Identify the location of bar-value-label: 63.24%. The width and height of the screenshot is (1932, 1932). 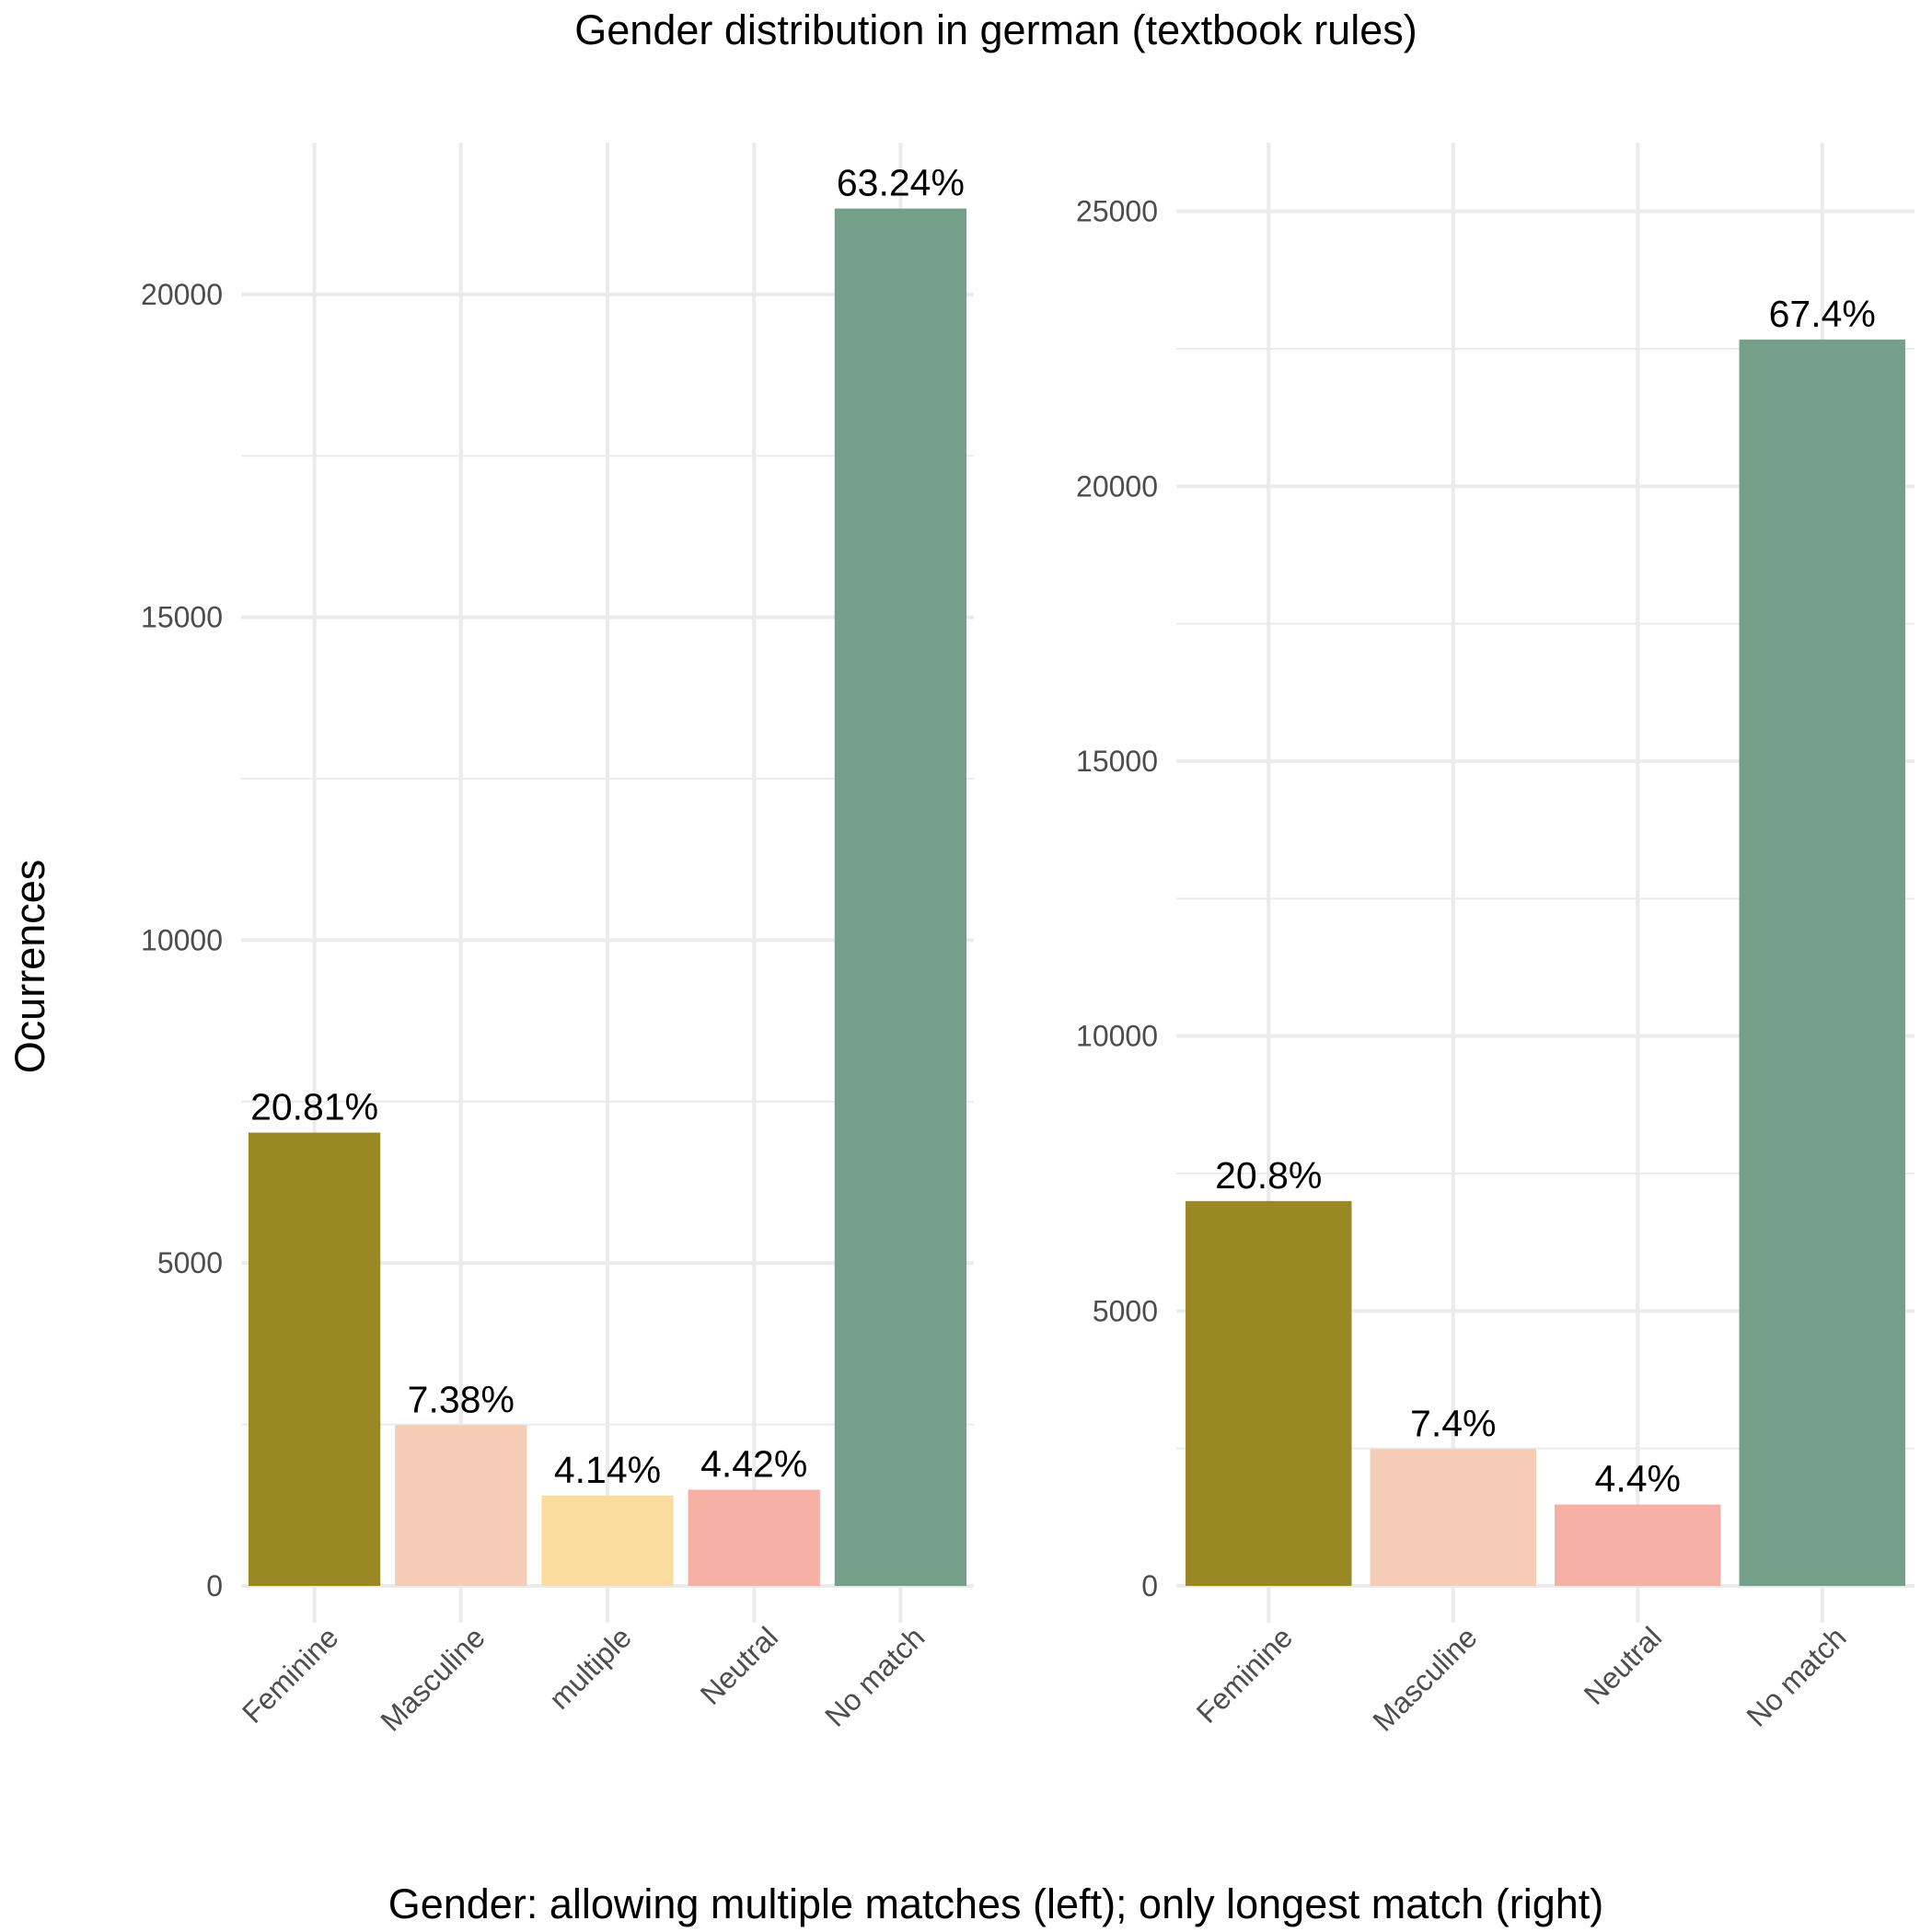
(901, 183).